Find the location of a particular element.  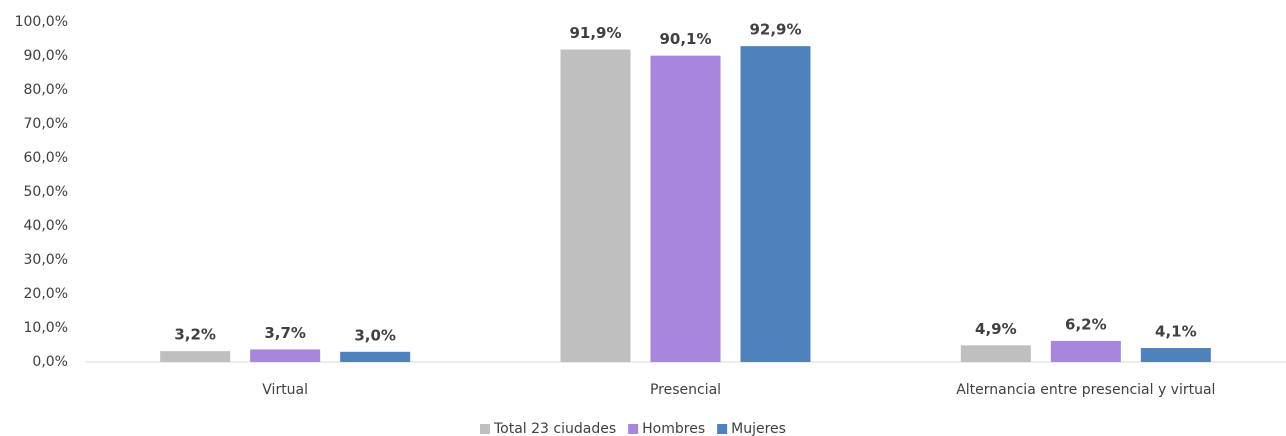

legend-label: Total 23 ciudades is located at coordinates (554, 428).